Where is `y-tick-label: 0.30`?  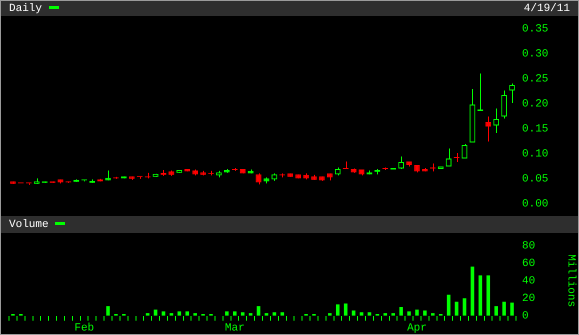
y-tick-label: 0.30 is located at coordinates (535, 54).